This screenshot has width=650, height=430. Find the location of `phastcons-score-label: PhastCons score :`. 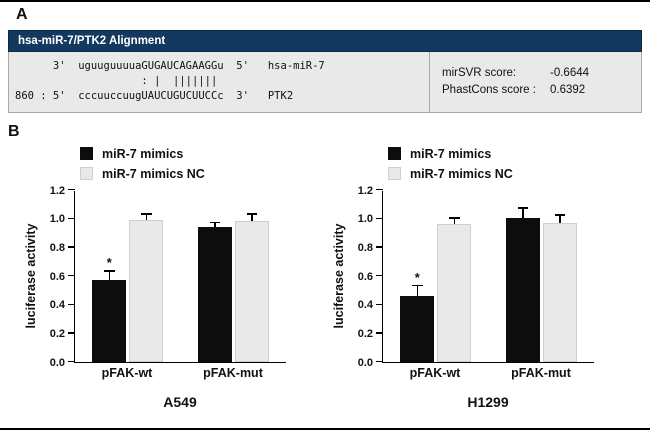

phastcons-score-label: PhastCons score : is located at coordinates (489, 90).